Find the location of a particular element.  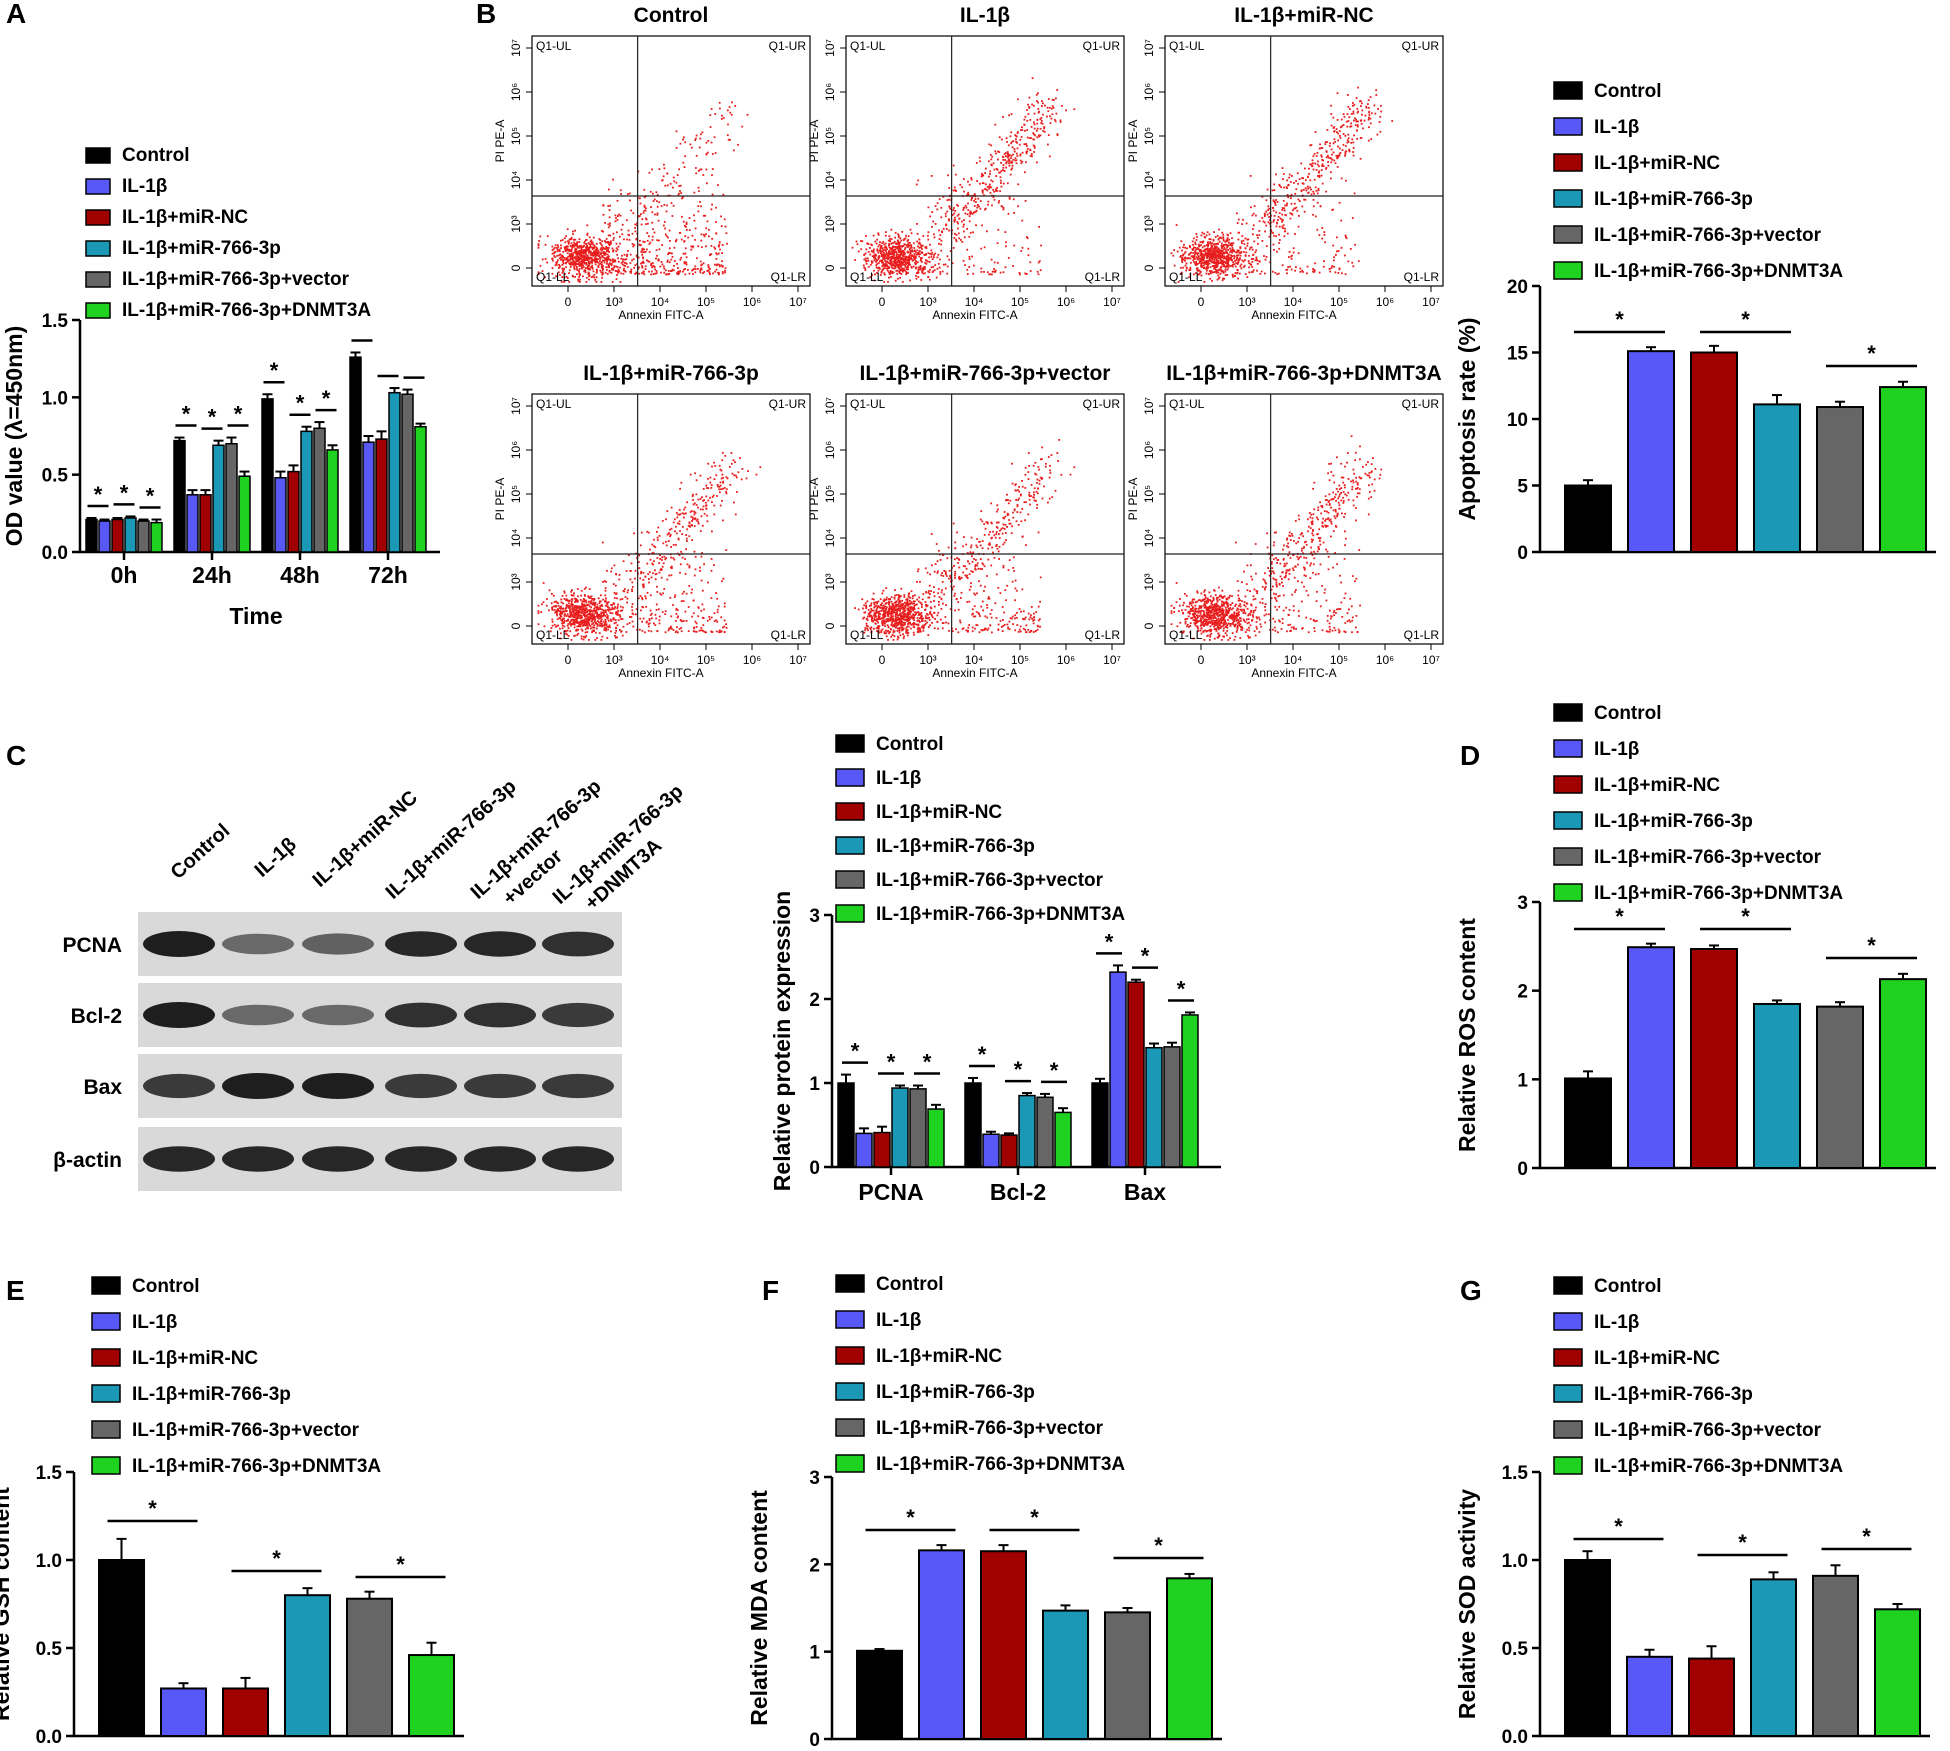

flow-ytick-label-1-2: 10⁴ is located at coordinates (830, 180).